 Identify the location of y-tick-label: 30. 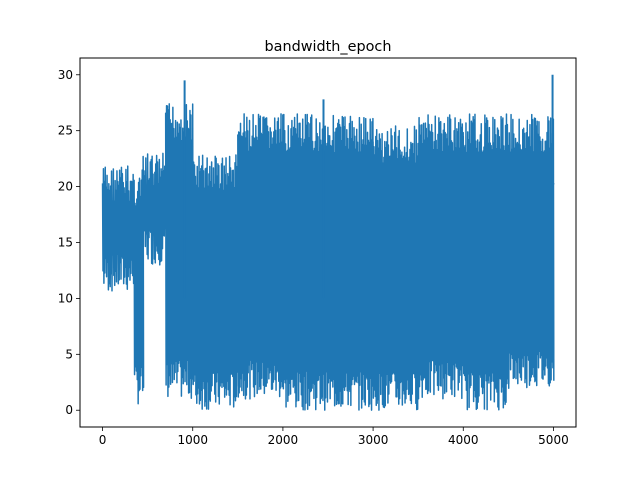
(65, 75).